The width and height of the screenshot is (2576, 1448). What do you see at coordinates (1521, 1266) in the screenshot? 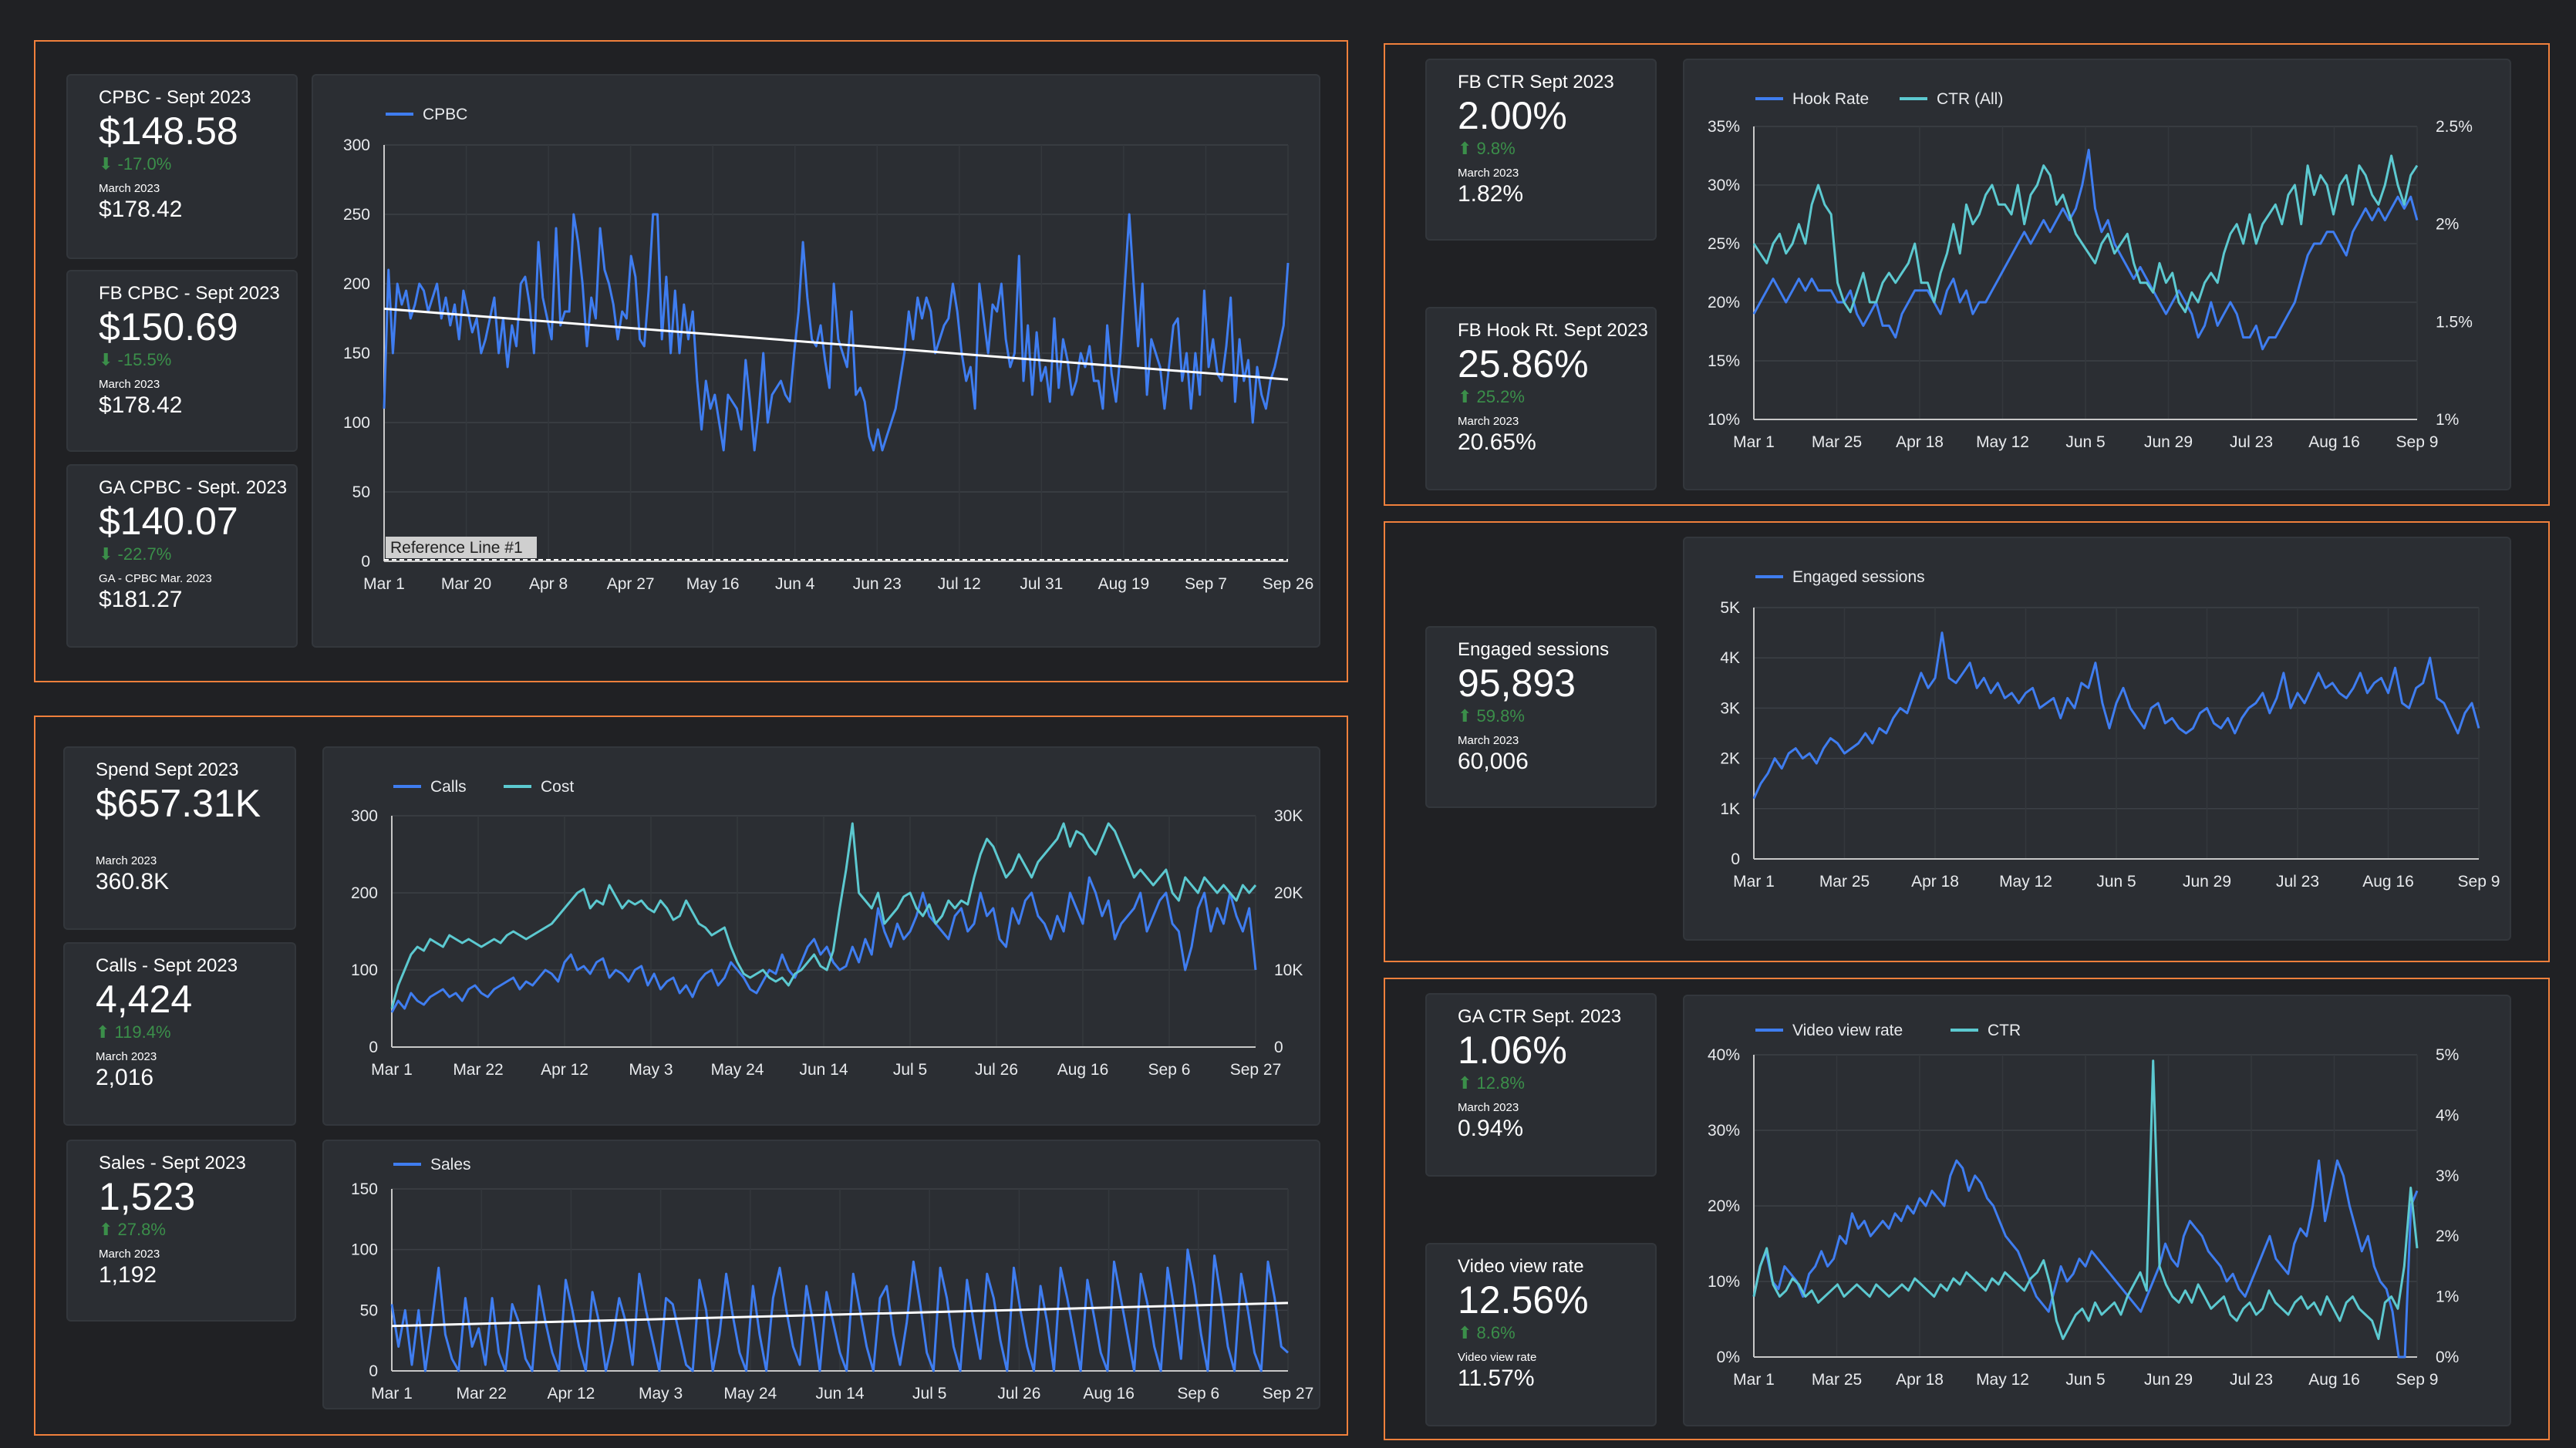
I see `kpi-title: Video view rate` at bounding box center [1521, 1266].